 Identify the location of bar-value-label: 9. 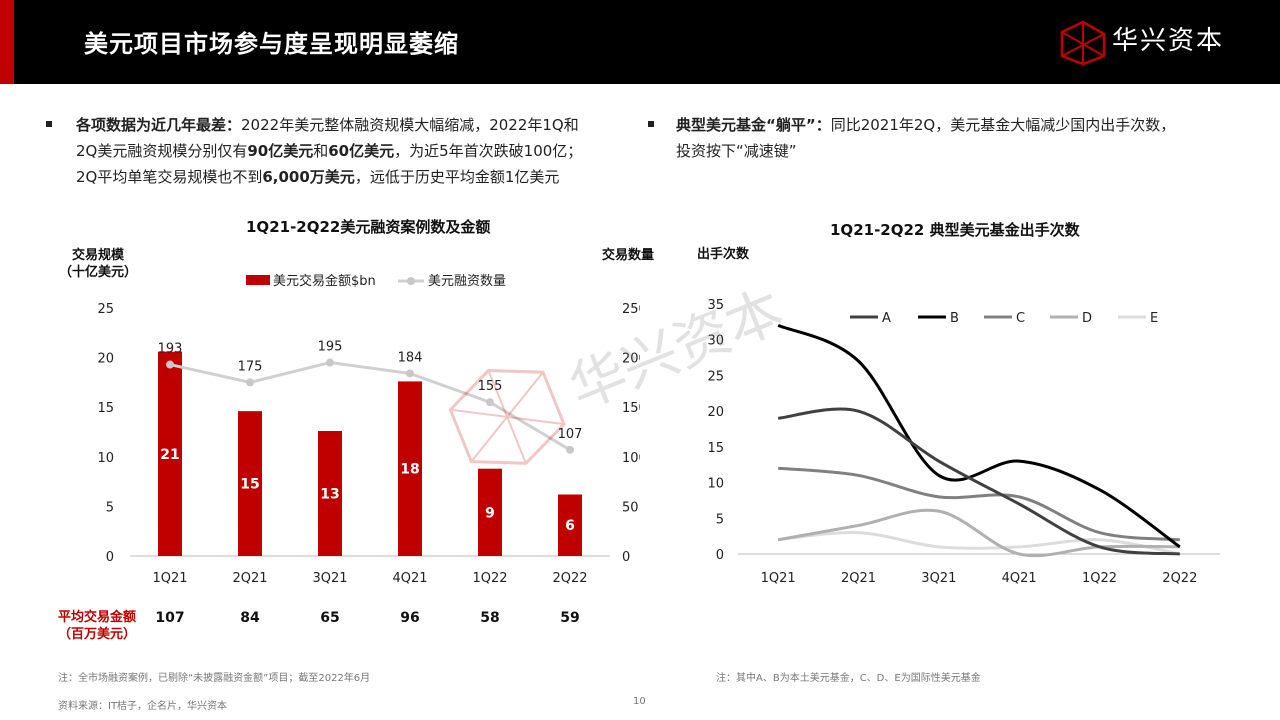
(490, 513).